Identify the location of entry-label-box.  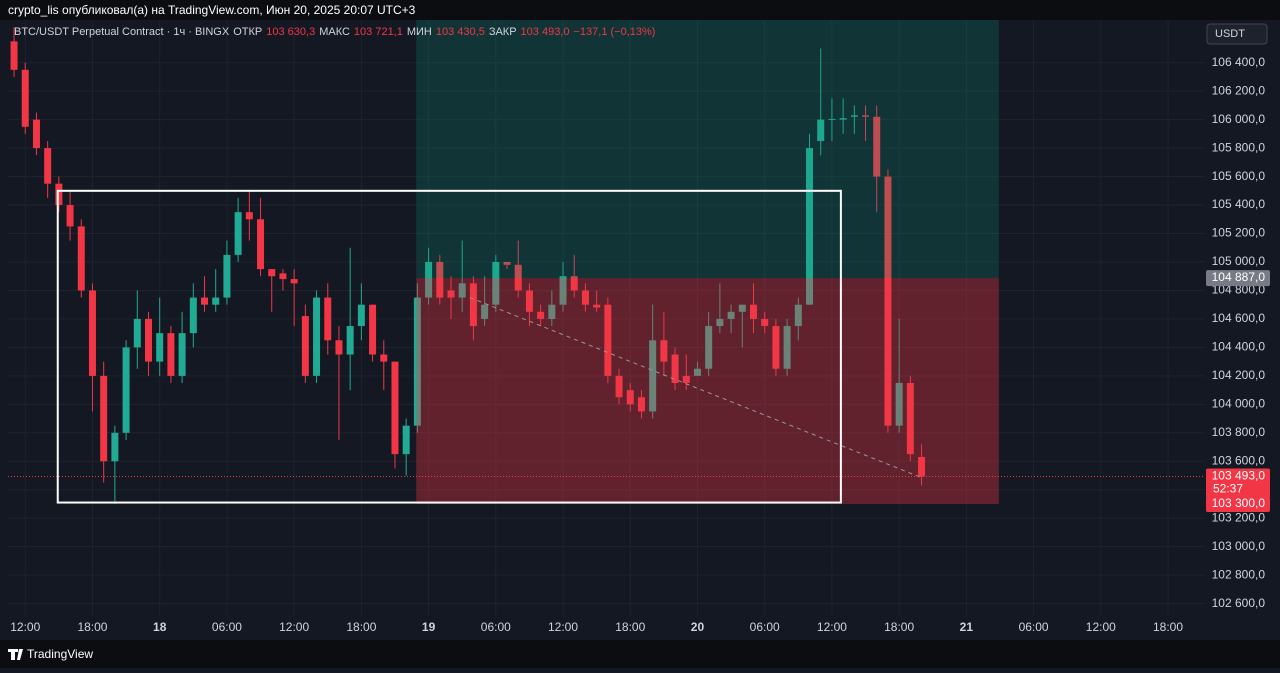
(1238, 278).